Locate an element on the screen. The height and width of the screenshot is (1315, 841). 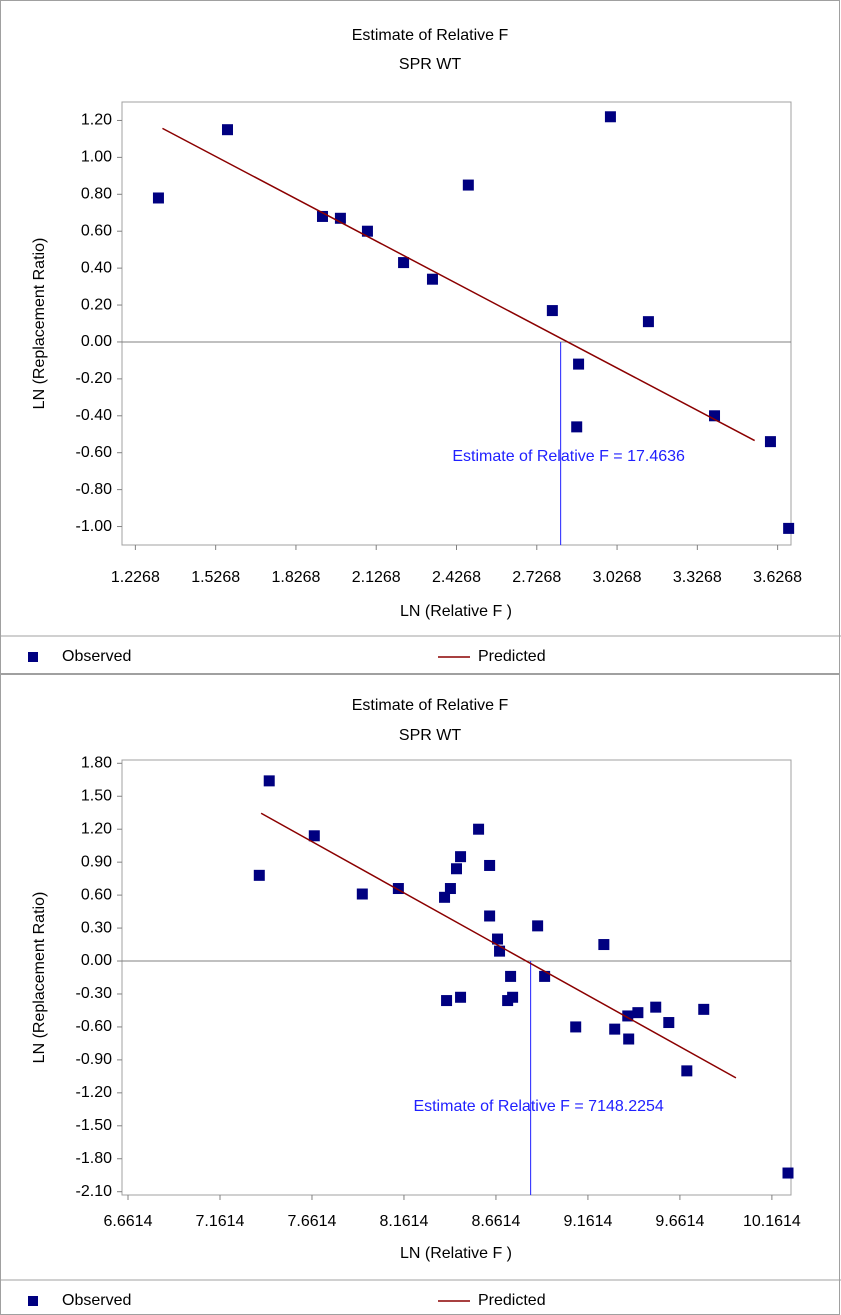
y-tick-label: -2.10 is located at coordinates (94, 1191).